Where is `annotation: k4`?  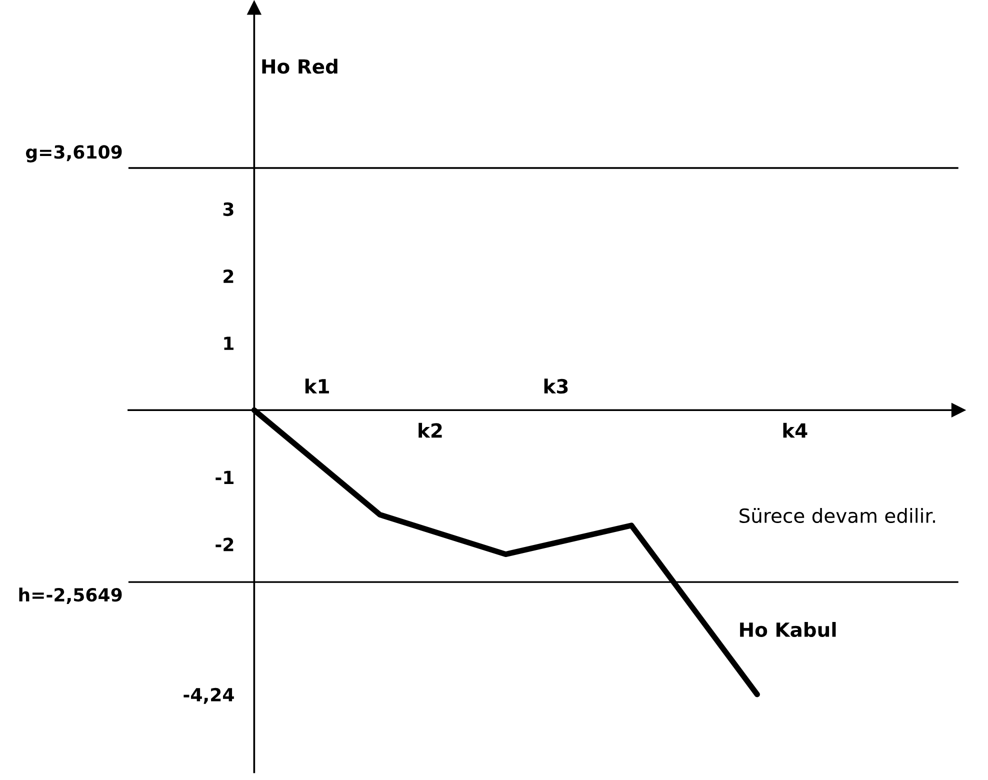
annotation: k4 is located at coordinates (795, 430).